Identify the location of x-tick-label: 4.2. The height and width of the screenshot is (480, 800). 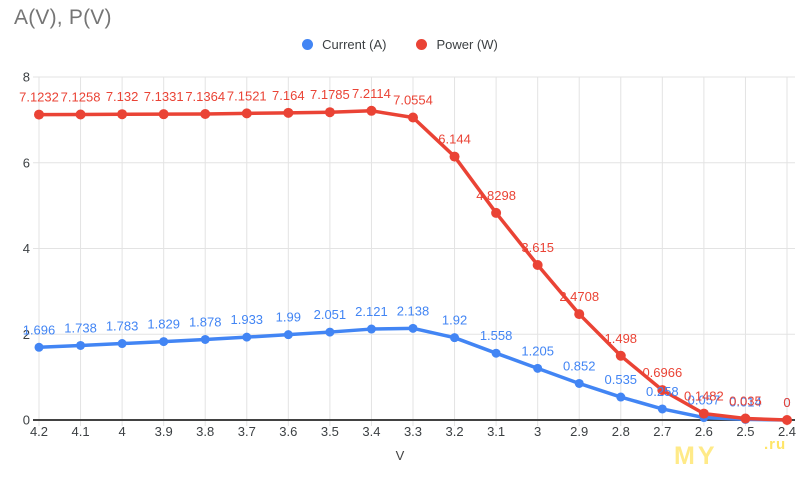
(39, 431).